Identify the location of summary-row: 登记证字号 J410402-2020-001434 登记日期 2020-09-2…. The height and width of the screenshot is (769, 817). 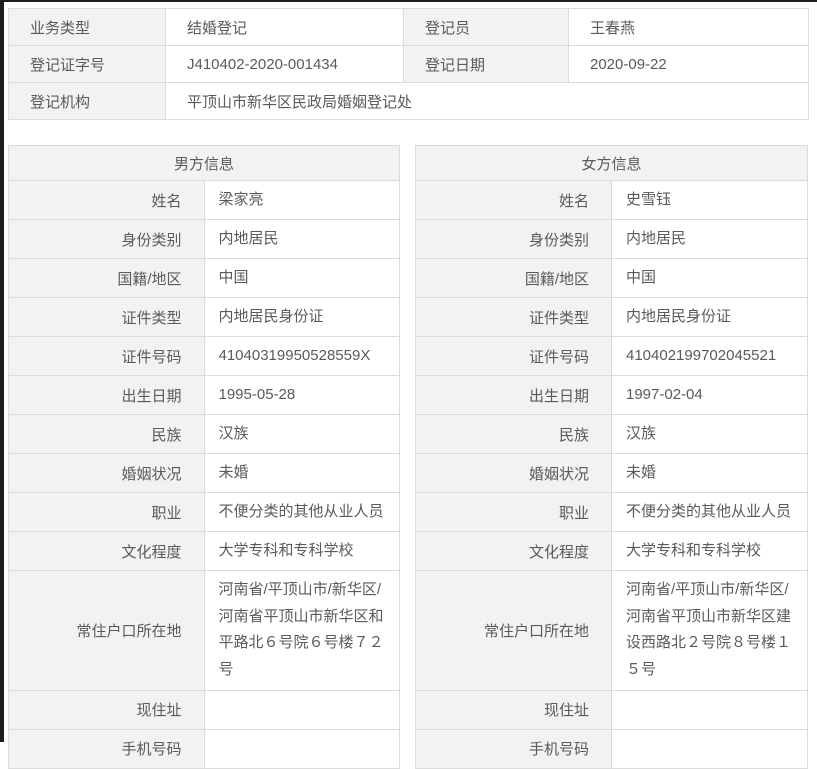
(408, 64).